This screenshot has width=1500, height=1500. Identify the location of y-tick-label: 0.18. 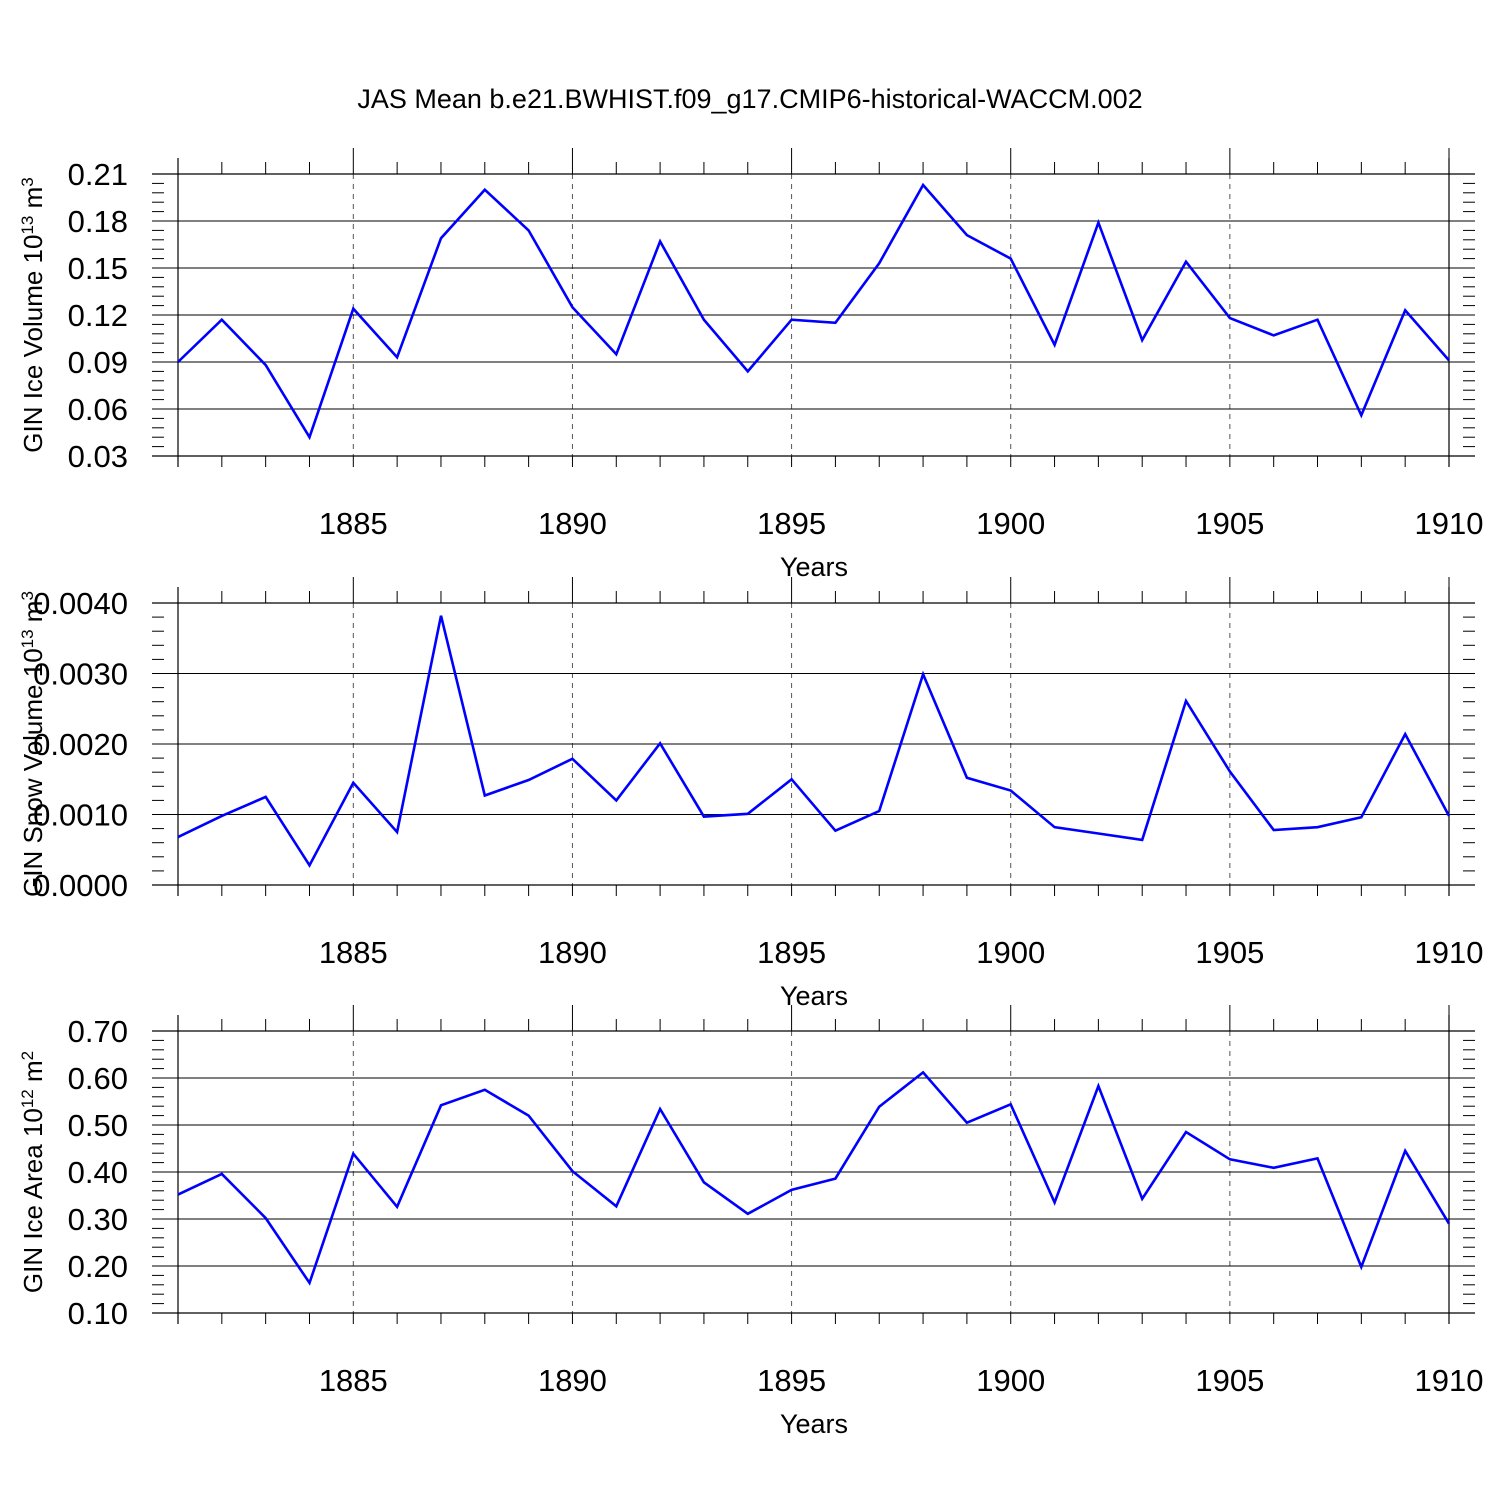
(98, 221).